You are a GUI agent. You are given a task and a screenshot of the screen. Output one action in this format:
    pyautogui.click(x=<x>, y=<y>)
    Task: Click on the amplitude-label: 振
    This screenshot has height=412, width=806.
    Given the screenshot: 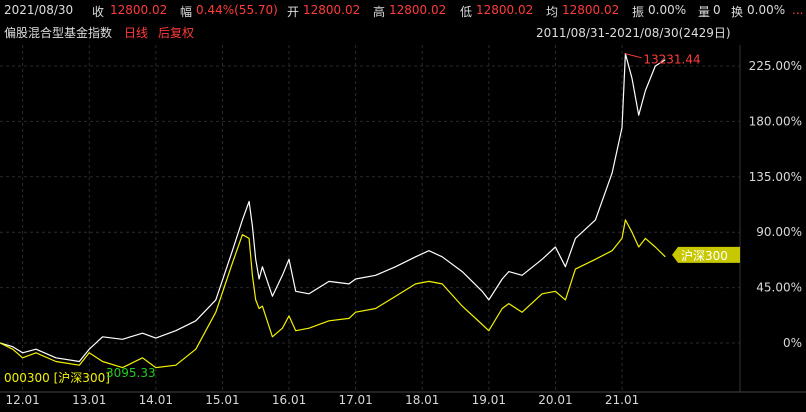 What is the action you would take?
    pyautogui.click(x=638, y=12)
    